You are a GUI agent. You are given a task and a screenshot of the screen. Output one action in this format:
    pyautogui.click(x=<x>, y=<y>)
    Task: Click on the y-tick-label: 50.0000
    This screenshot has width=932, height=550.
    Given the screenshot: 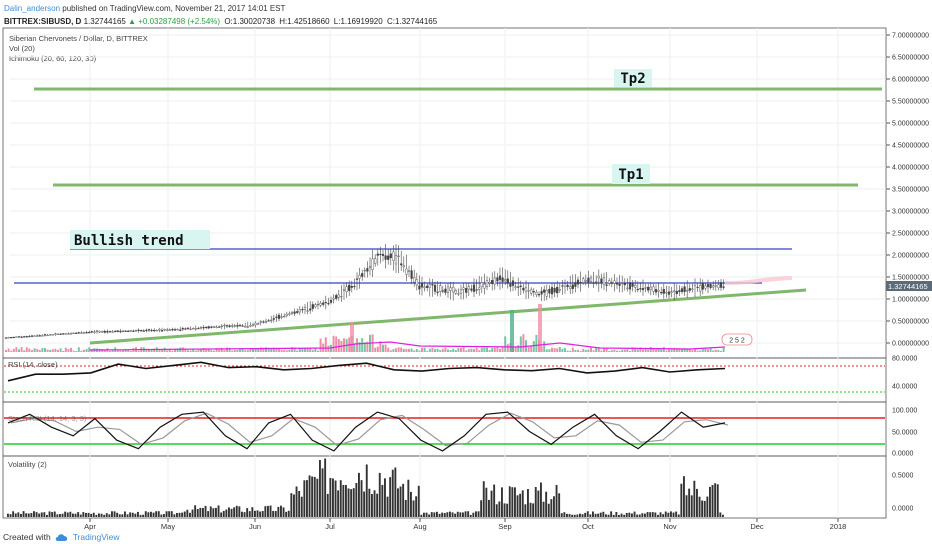 What is the action you would take?
    pyautogui.click(x=904, y=433)
    